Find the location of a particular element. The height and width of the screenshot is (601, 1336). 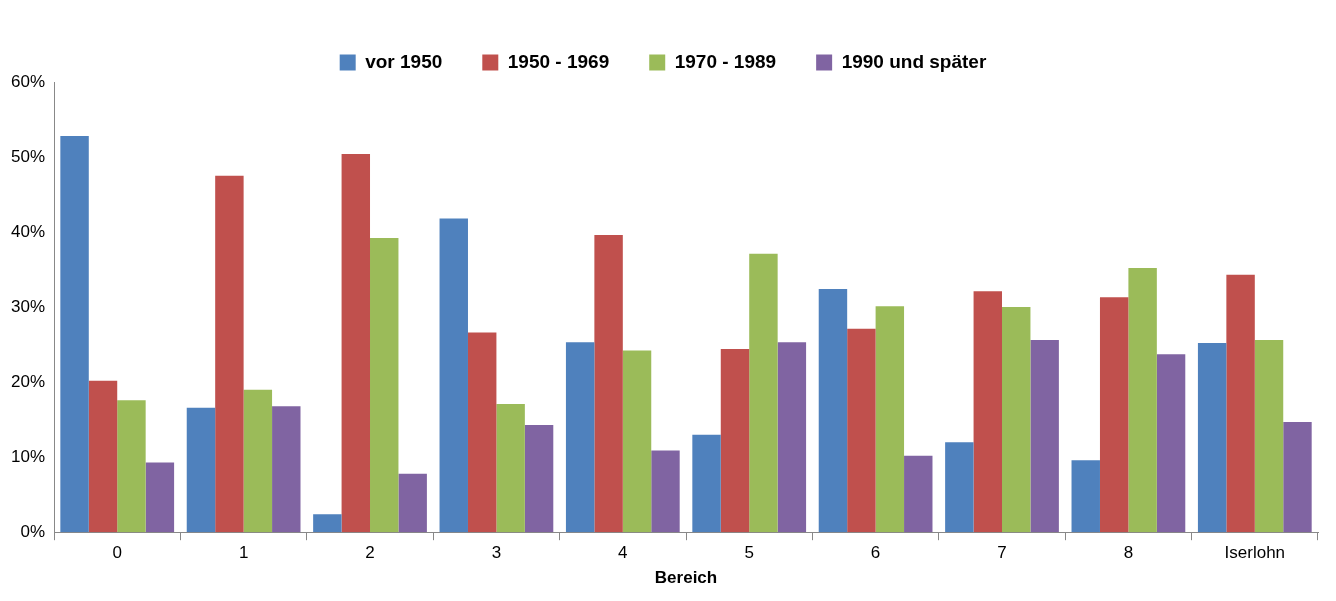

x-tick-label: 5 is located at coordinates (749, 553).